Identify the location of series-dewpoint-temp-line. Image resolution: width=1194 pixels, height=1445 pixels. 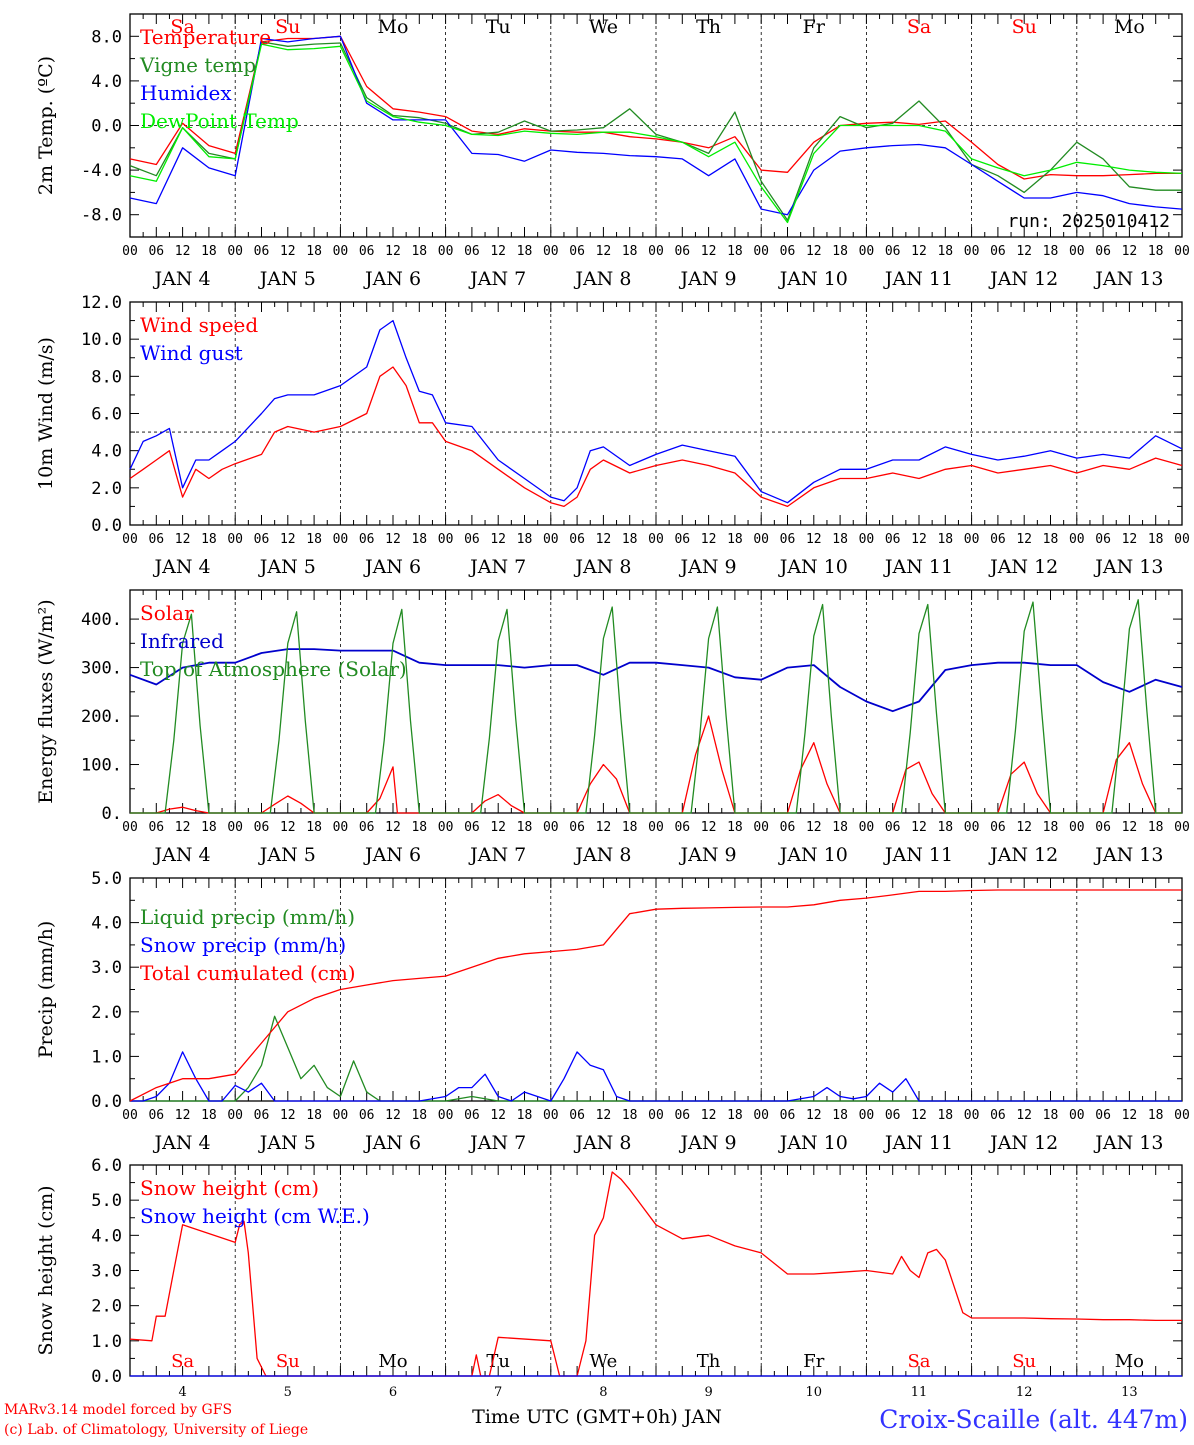
(656, 133).